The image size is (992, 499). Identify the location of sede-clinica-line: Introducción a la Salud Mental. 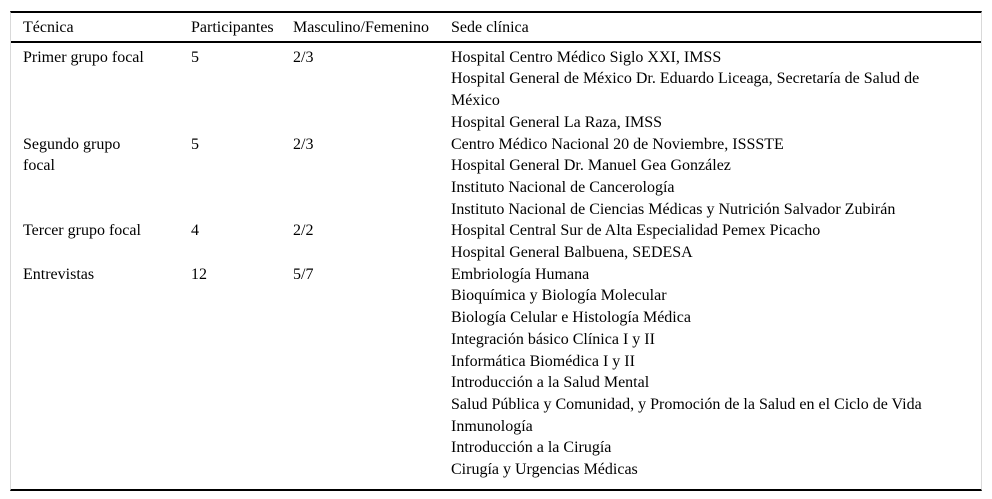
(550, 383).